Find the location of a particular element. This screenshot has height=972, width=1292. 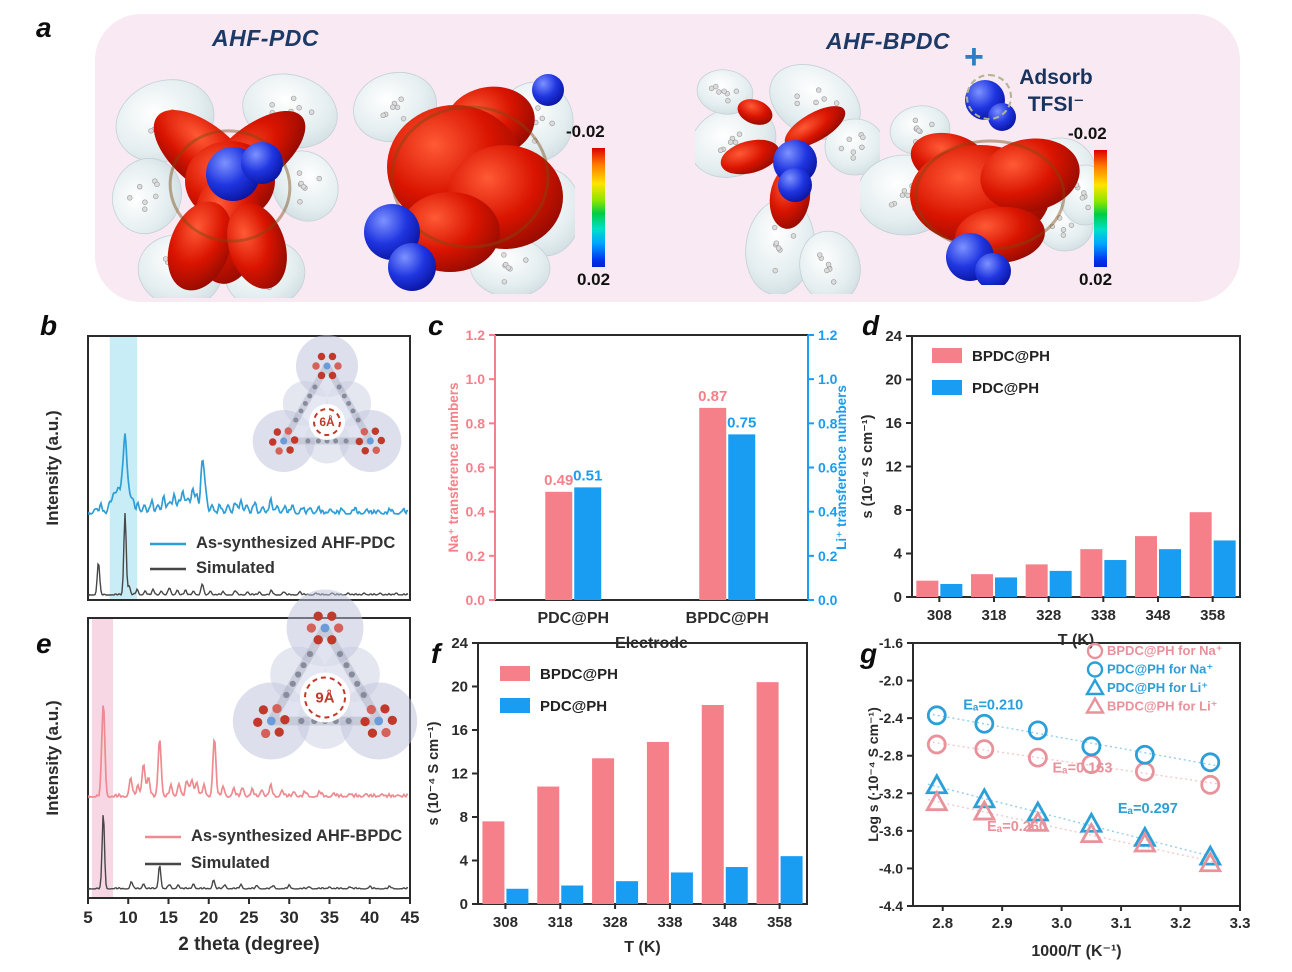

y-tick-label: 0.0 is located at coordinates (476, 600).